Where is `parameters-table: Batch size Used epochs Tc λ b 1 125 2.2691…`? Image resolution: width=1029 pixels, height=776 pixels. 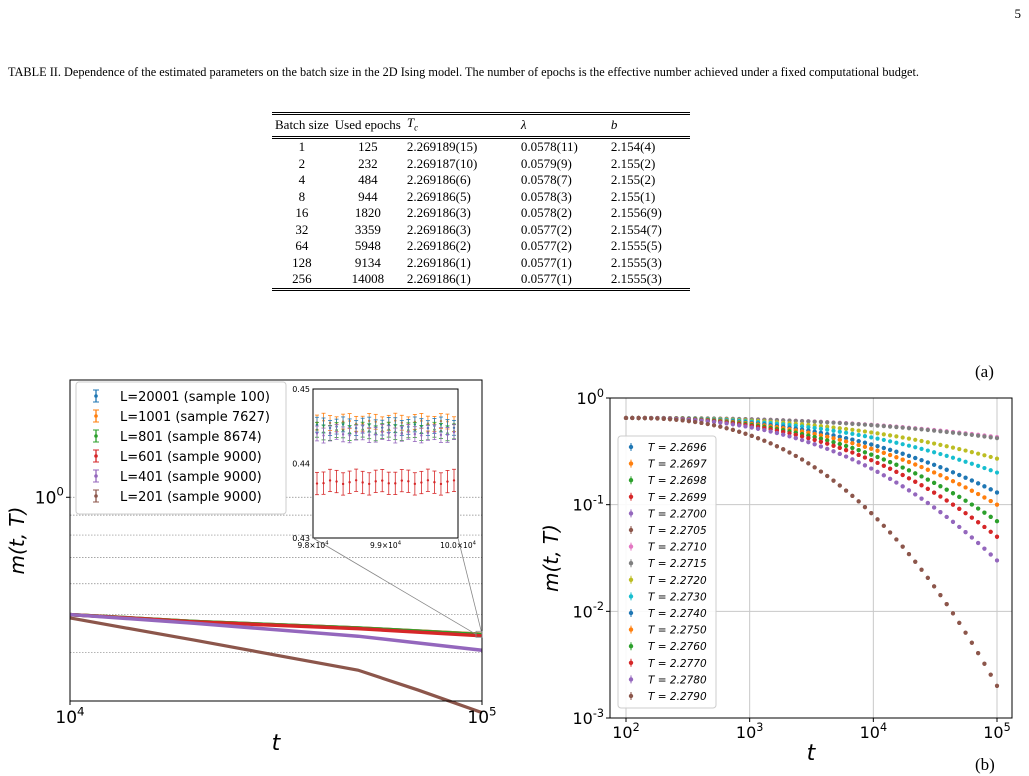 parameters-table: Batch size Used epochs Tc λ b 1 125 2.2691… is located at coordinates (481, 201).